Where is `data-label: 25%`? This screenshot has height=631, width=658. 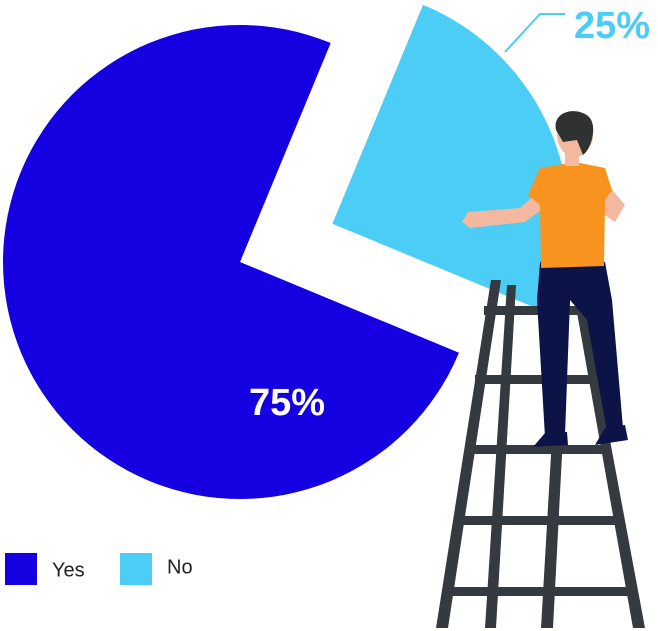 data-label: 25% is located at coordinates (612, 26).